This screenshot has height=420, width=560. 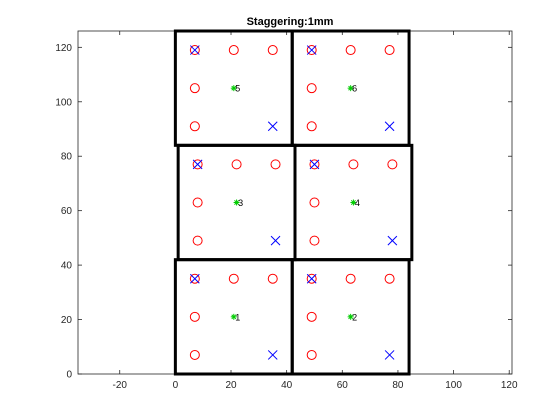 I want to click on cell-2: 2, so click(x=350, y=317).